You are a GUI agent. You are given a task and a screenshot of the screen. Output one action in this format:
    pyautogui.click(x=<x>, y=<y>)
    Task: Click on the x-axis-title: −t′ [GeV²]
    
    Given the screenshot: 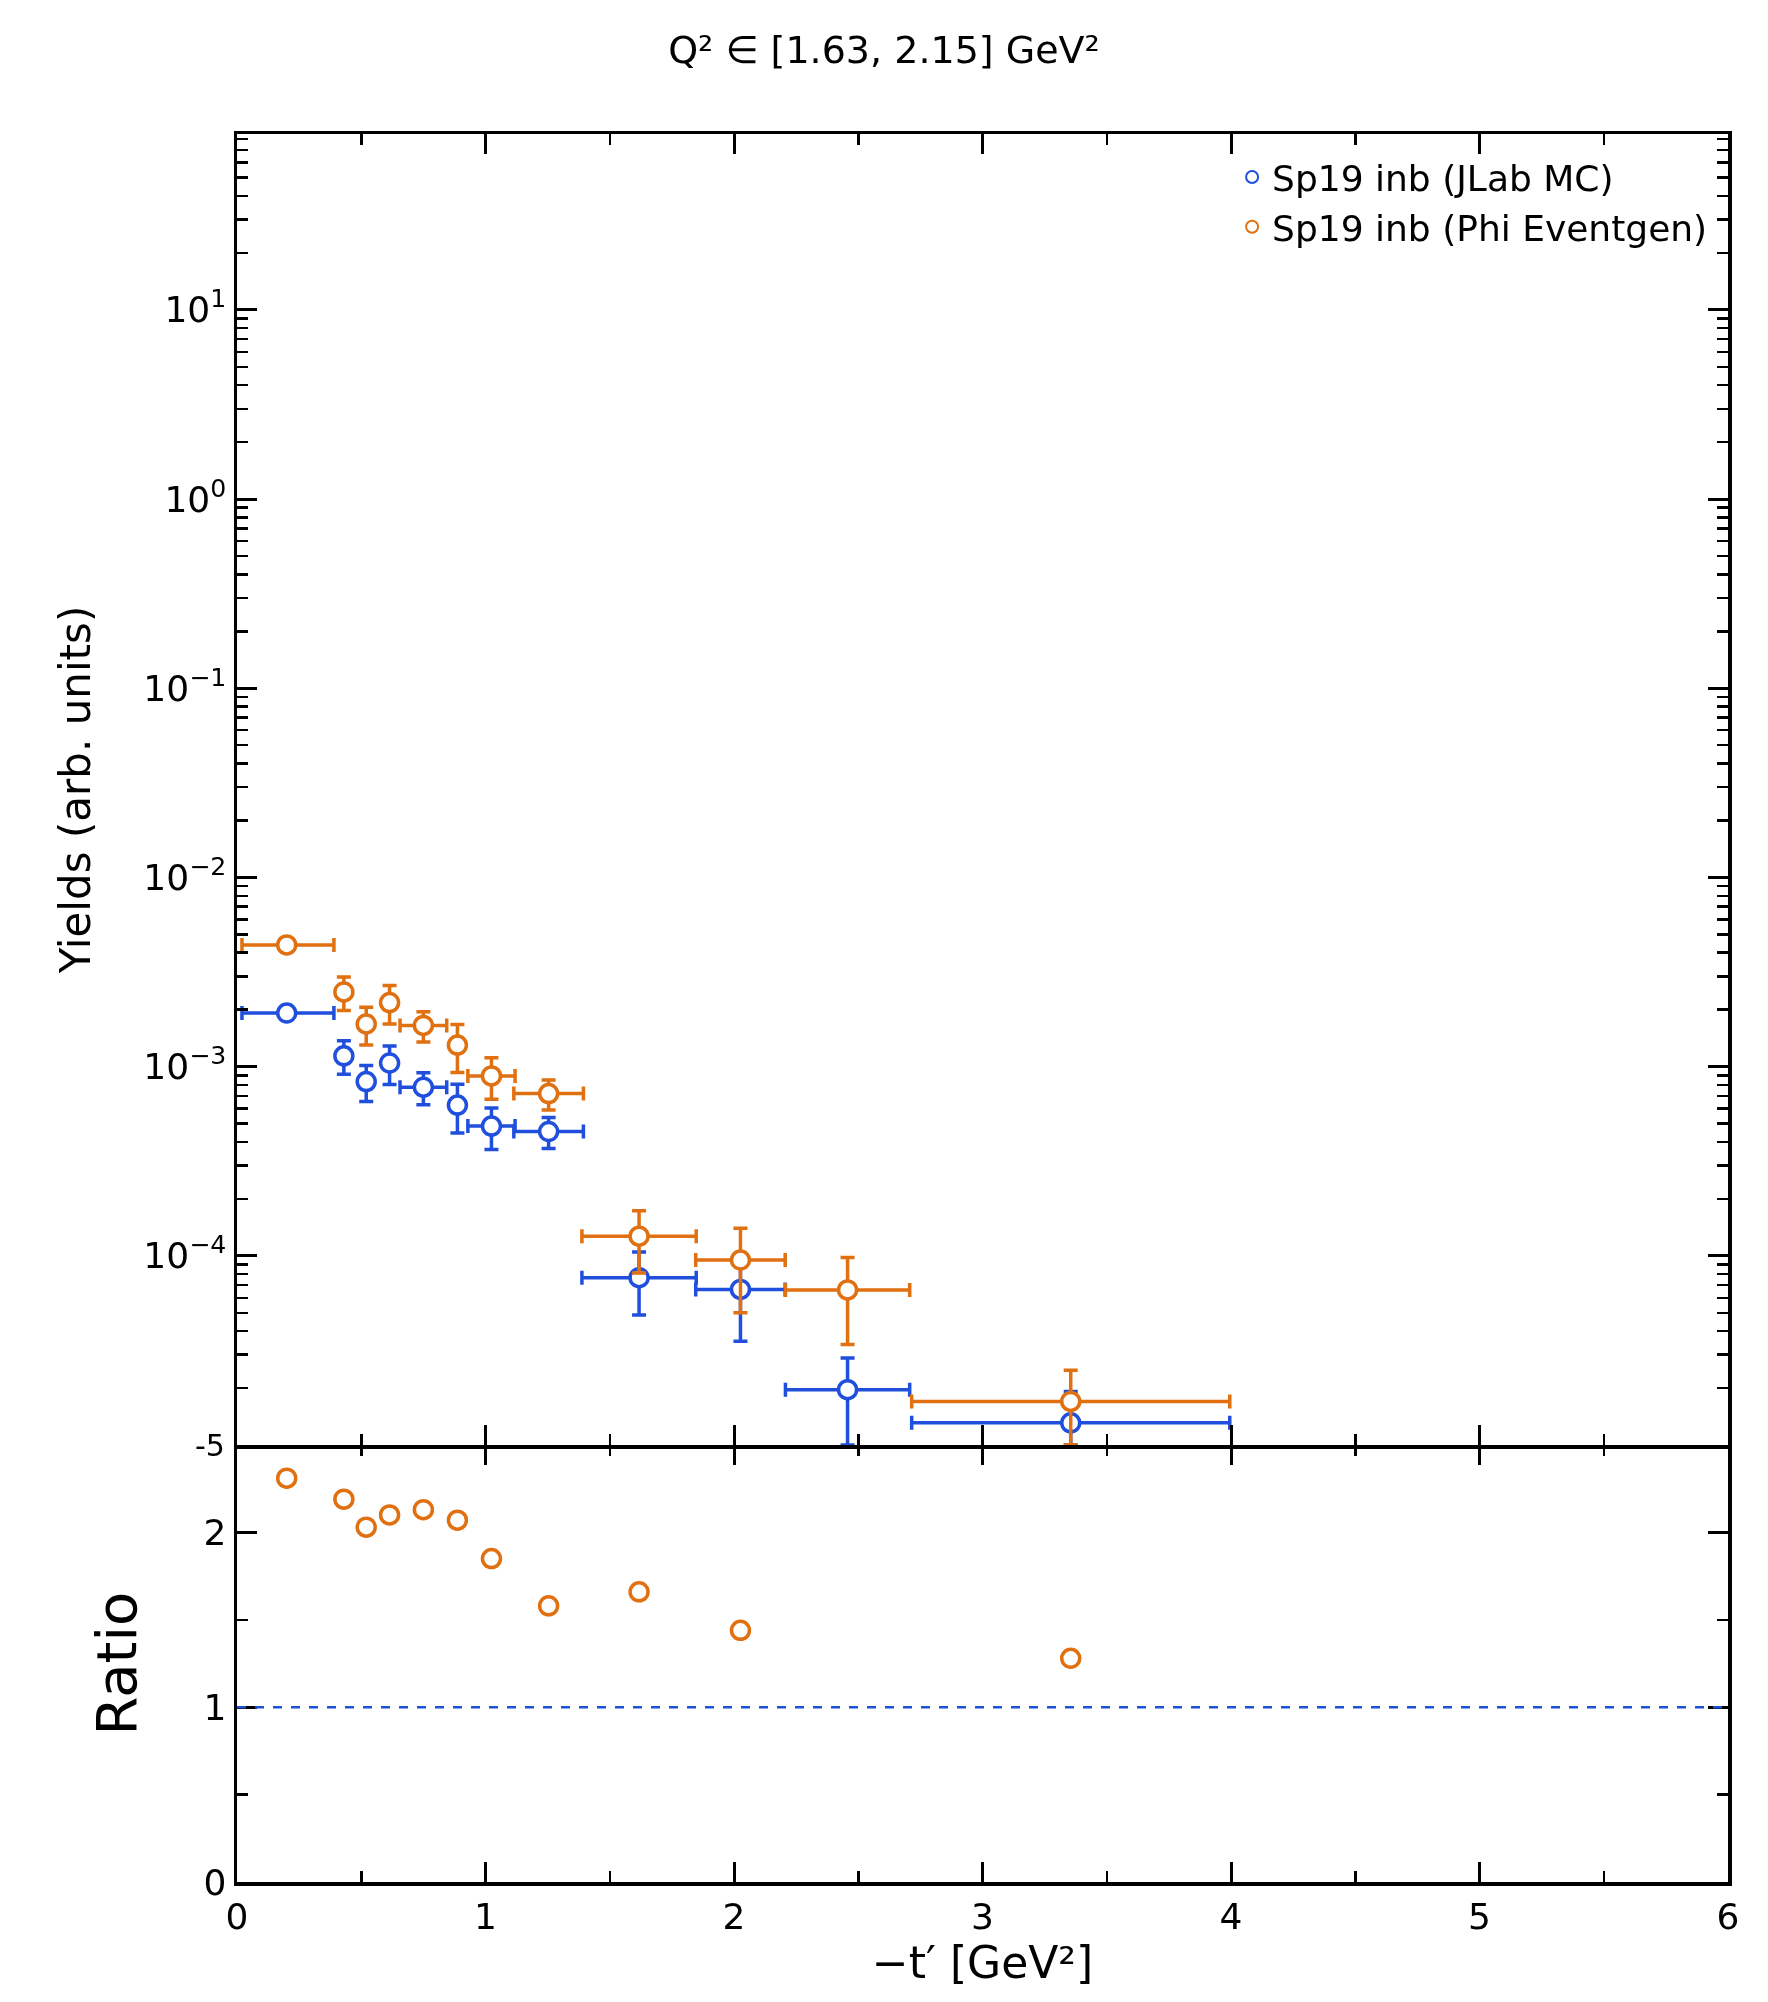 What is the action you would take?
    pyautogui.click(x=982, y=1962)
    